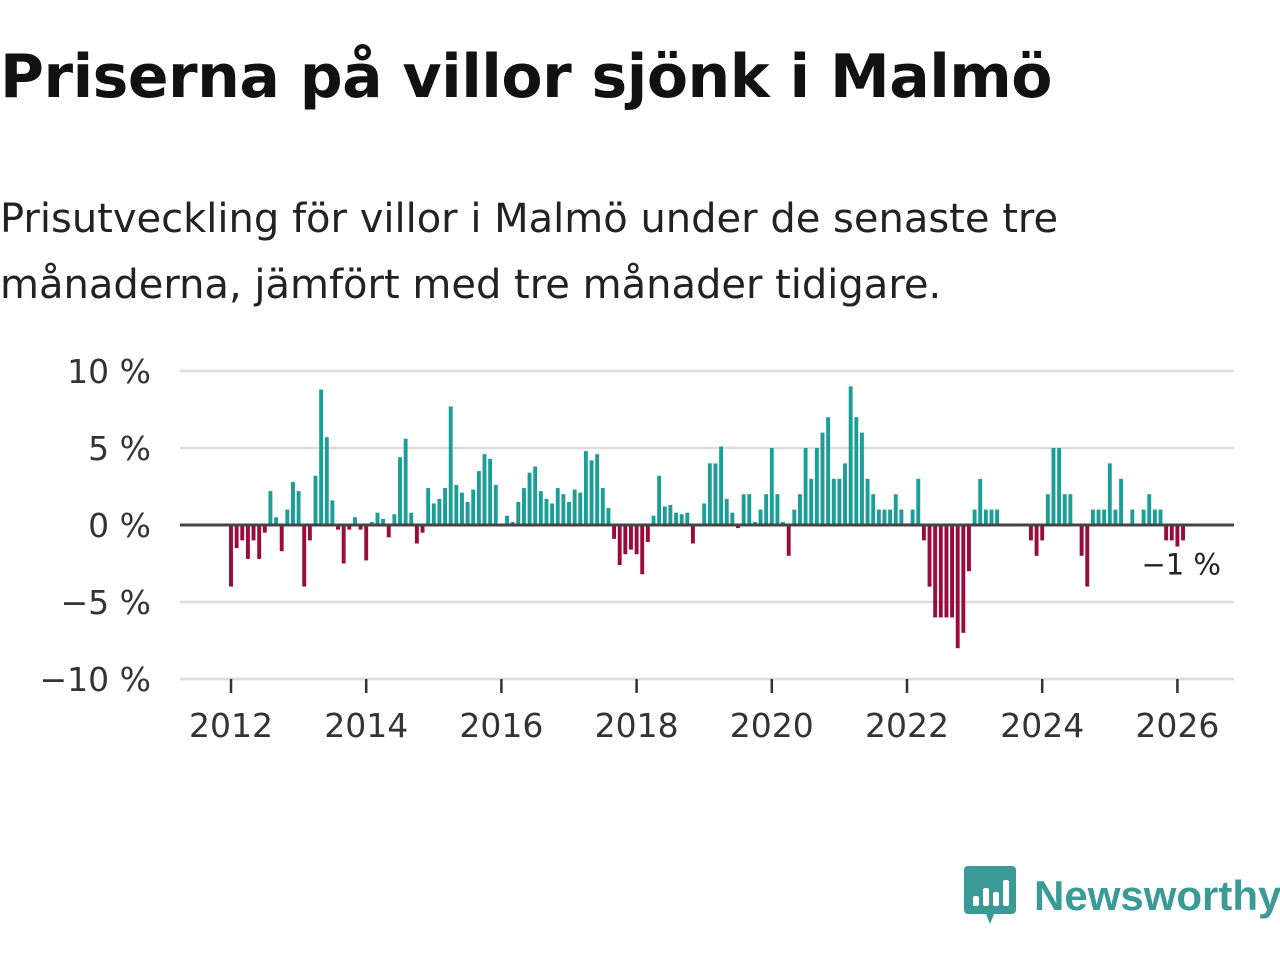  Describe the element at coordinates (1181, 564) in the screenshot. I see `last-value-label: −1 %` at that location.